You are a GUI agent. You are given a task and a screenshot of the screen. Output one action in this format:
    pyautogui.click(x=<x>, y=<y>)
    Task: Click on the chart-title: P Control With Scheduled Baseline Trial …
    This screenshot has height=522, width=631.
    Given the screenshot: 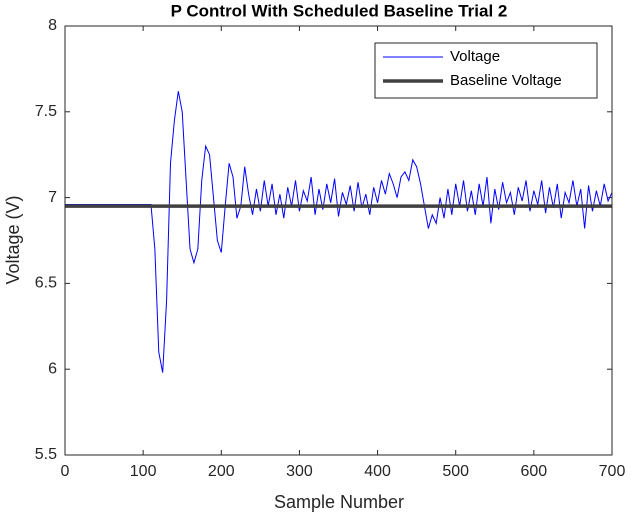 What is the action you would take?
    pyautogui.click(x=339, y=10)
    